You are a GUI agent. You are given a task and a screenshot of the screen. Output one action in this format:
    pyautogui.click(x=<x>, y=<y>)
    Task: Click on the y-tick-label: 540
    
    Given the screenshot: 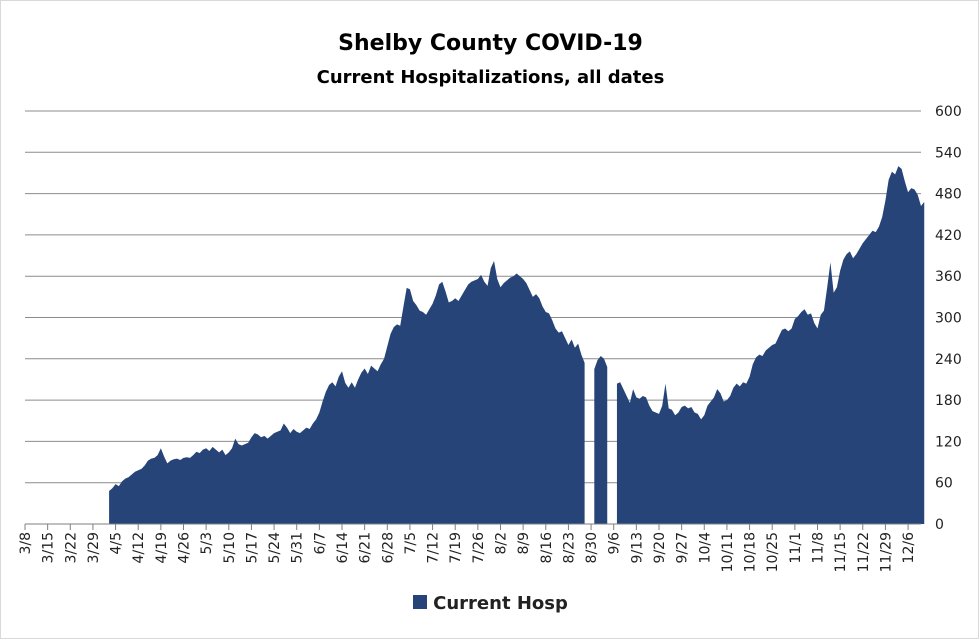 What is the action you would take?
    pyautogui.click(x=948, y=153)
    